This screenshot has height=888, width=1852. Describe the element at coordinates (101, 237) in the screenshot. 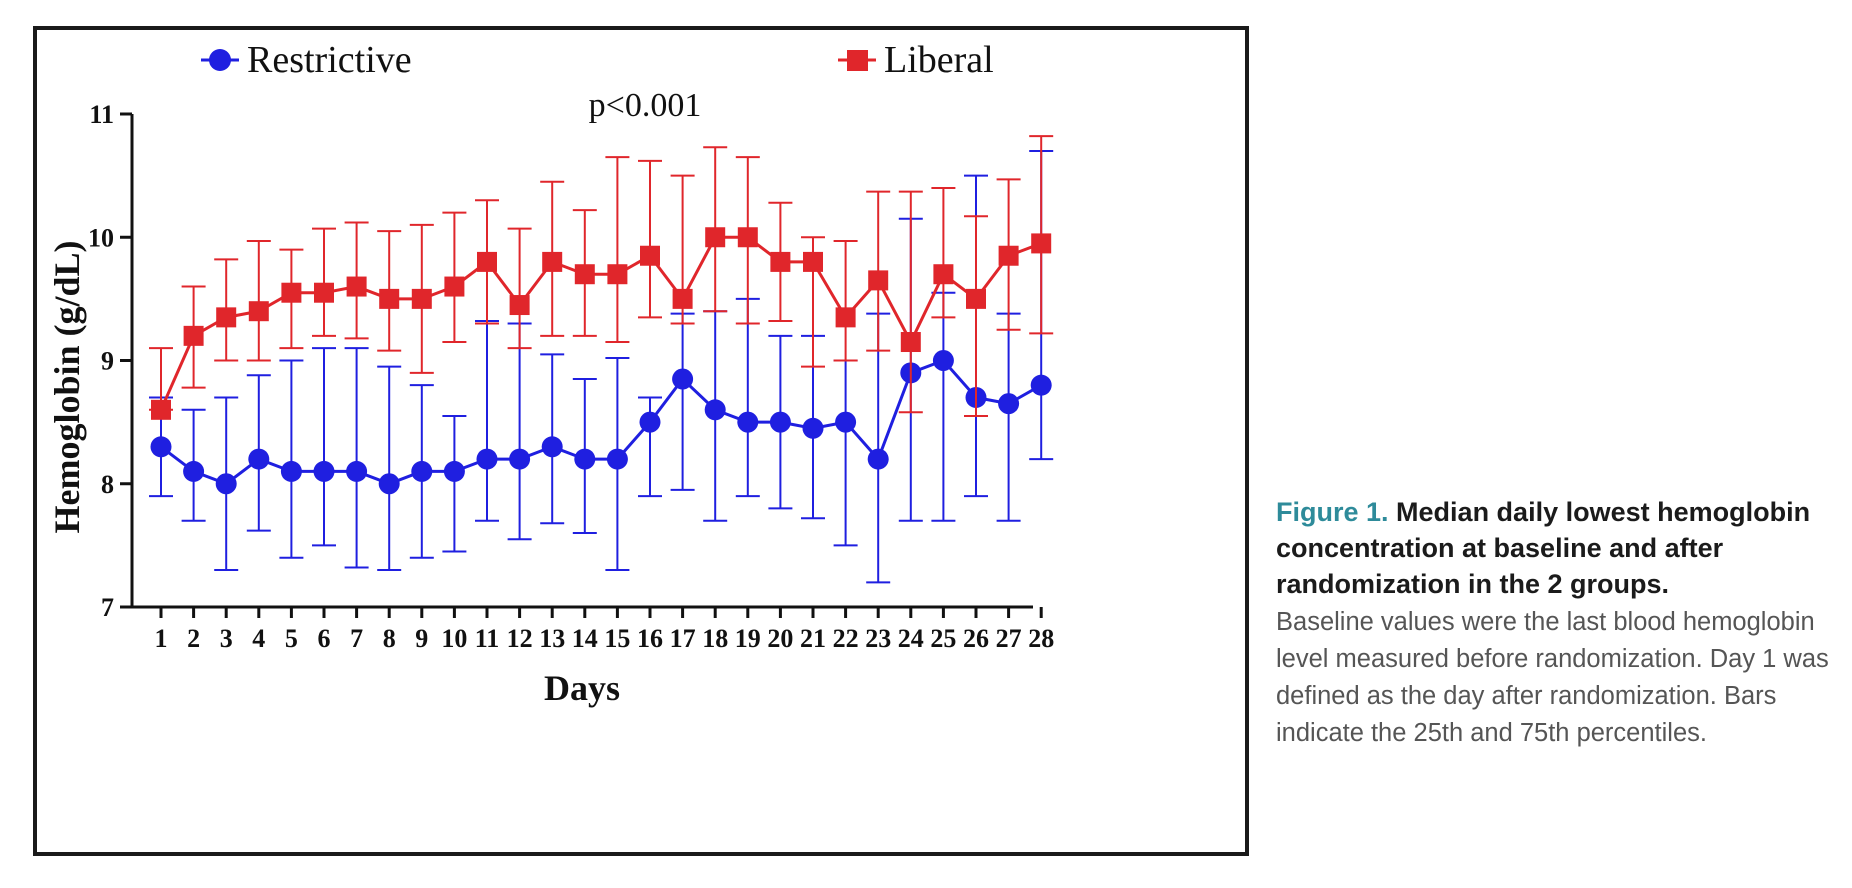

I see `y-tick-label: 10` at that location.